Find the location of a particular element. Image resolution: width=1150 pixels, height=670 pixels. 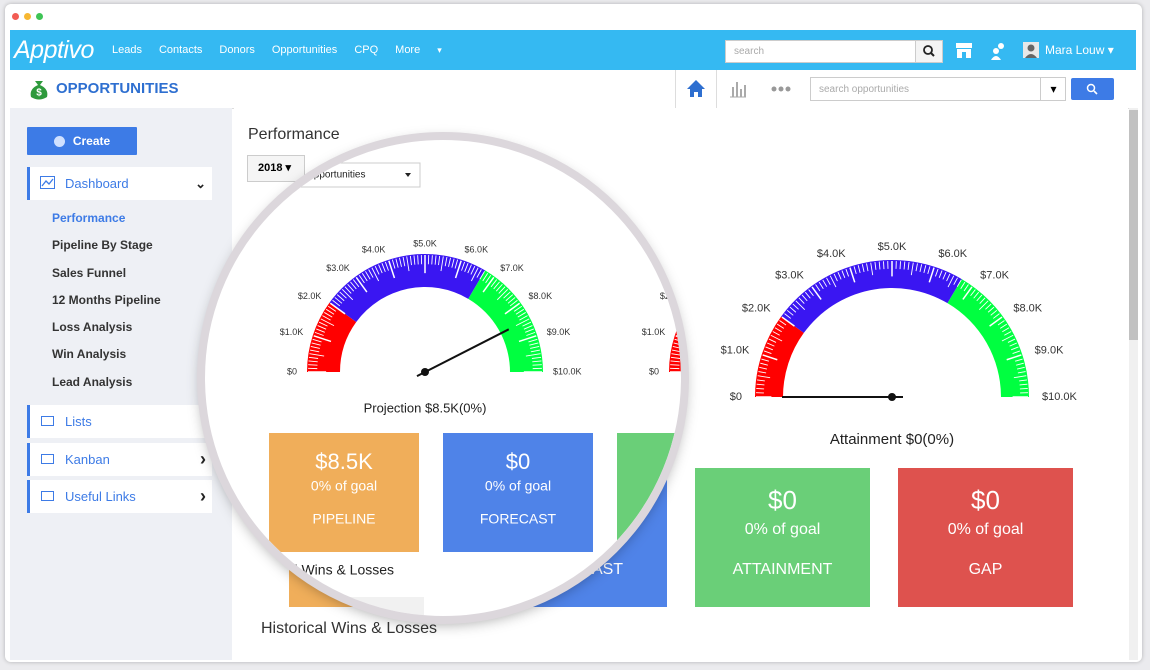

close-dot is located at coordinates (15, 16).